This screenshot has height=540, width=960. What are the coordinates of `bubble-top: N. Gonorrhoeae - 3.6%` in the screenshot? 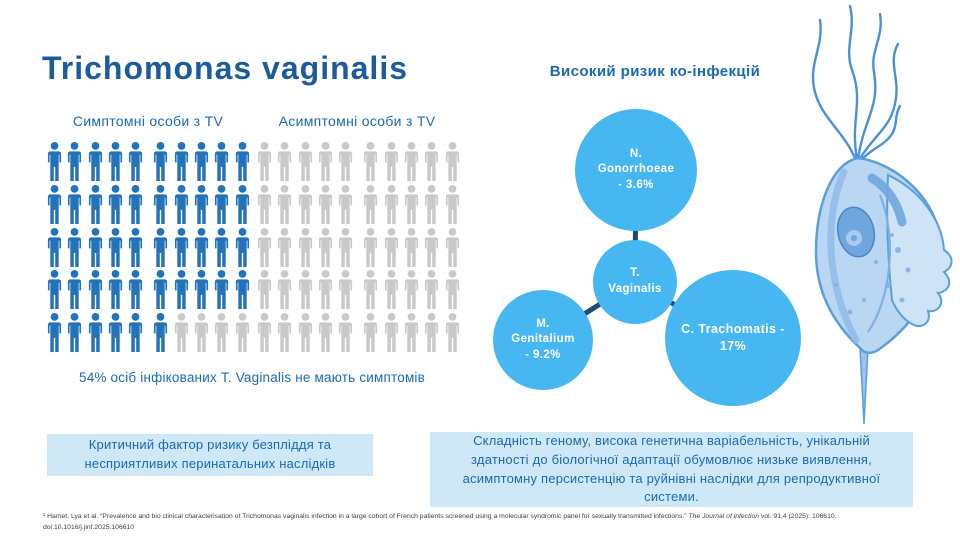 It's located at (636, 170).